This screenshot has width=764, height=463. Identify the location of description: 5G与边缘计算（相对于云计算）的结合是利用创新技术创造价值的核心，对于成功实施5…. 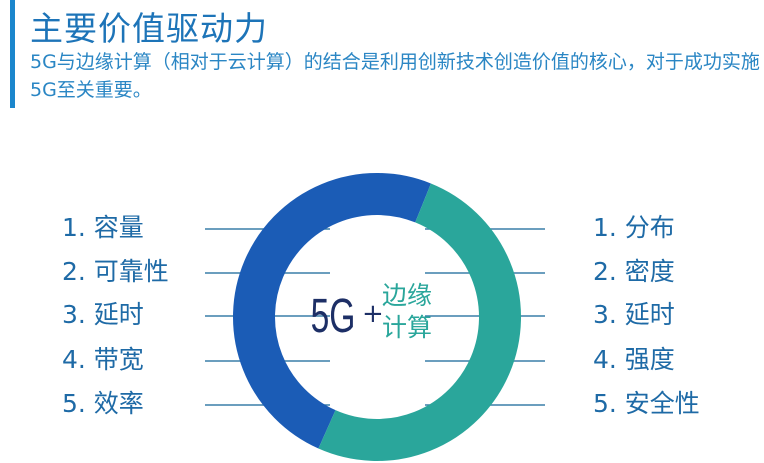
(395, 76).